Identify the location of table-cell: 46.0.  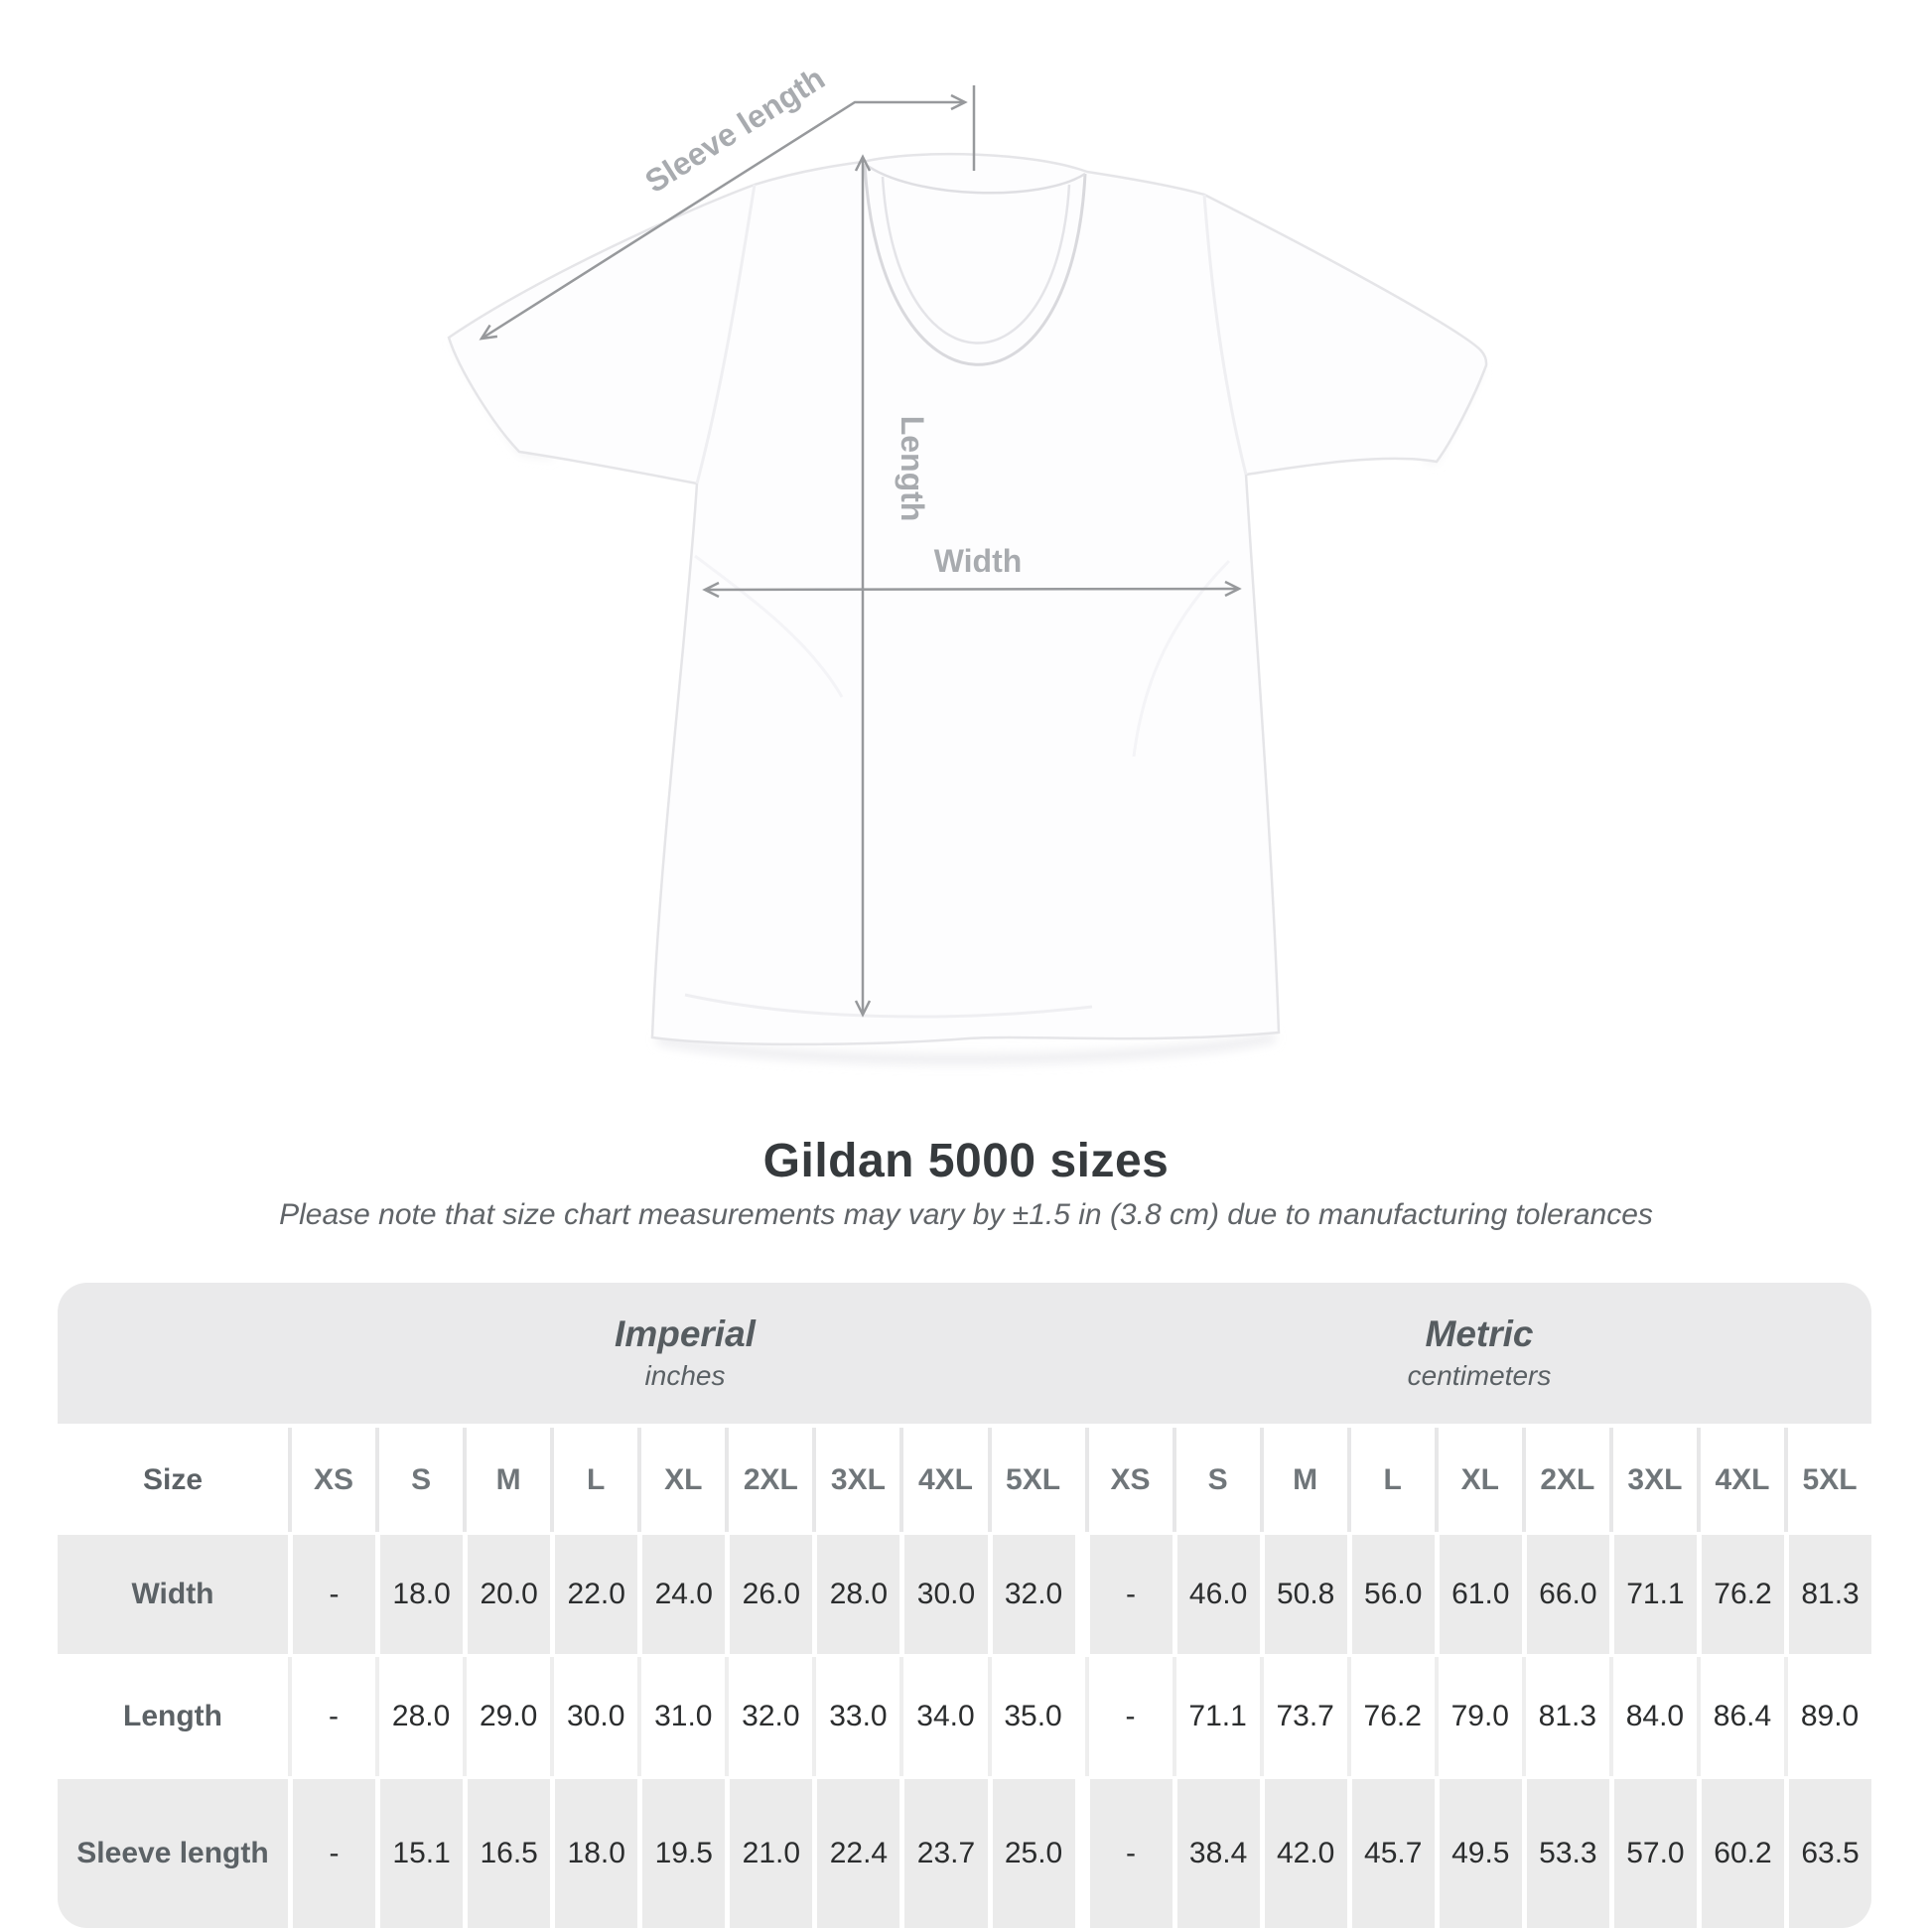
(1216, 1594).